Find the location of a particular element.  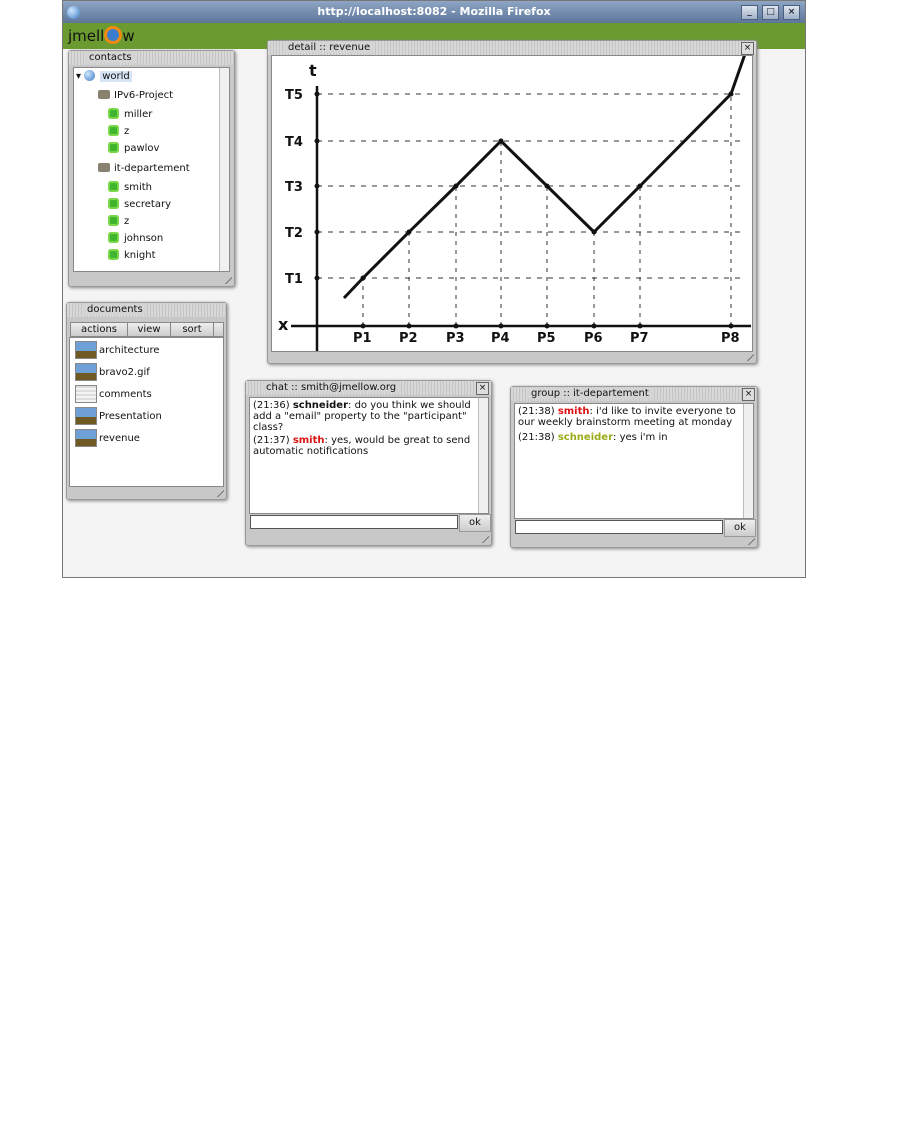

tree-root-world: ▾ world is located at coordinates (104, 76).